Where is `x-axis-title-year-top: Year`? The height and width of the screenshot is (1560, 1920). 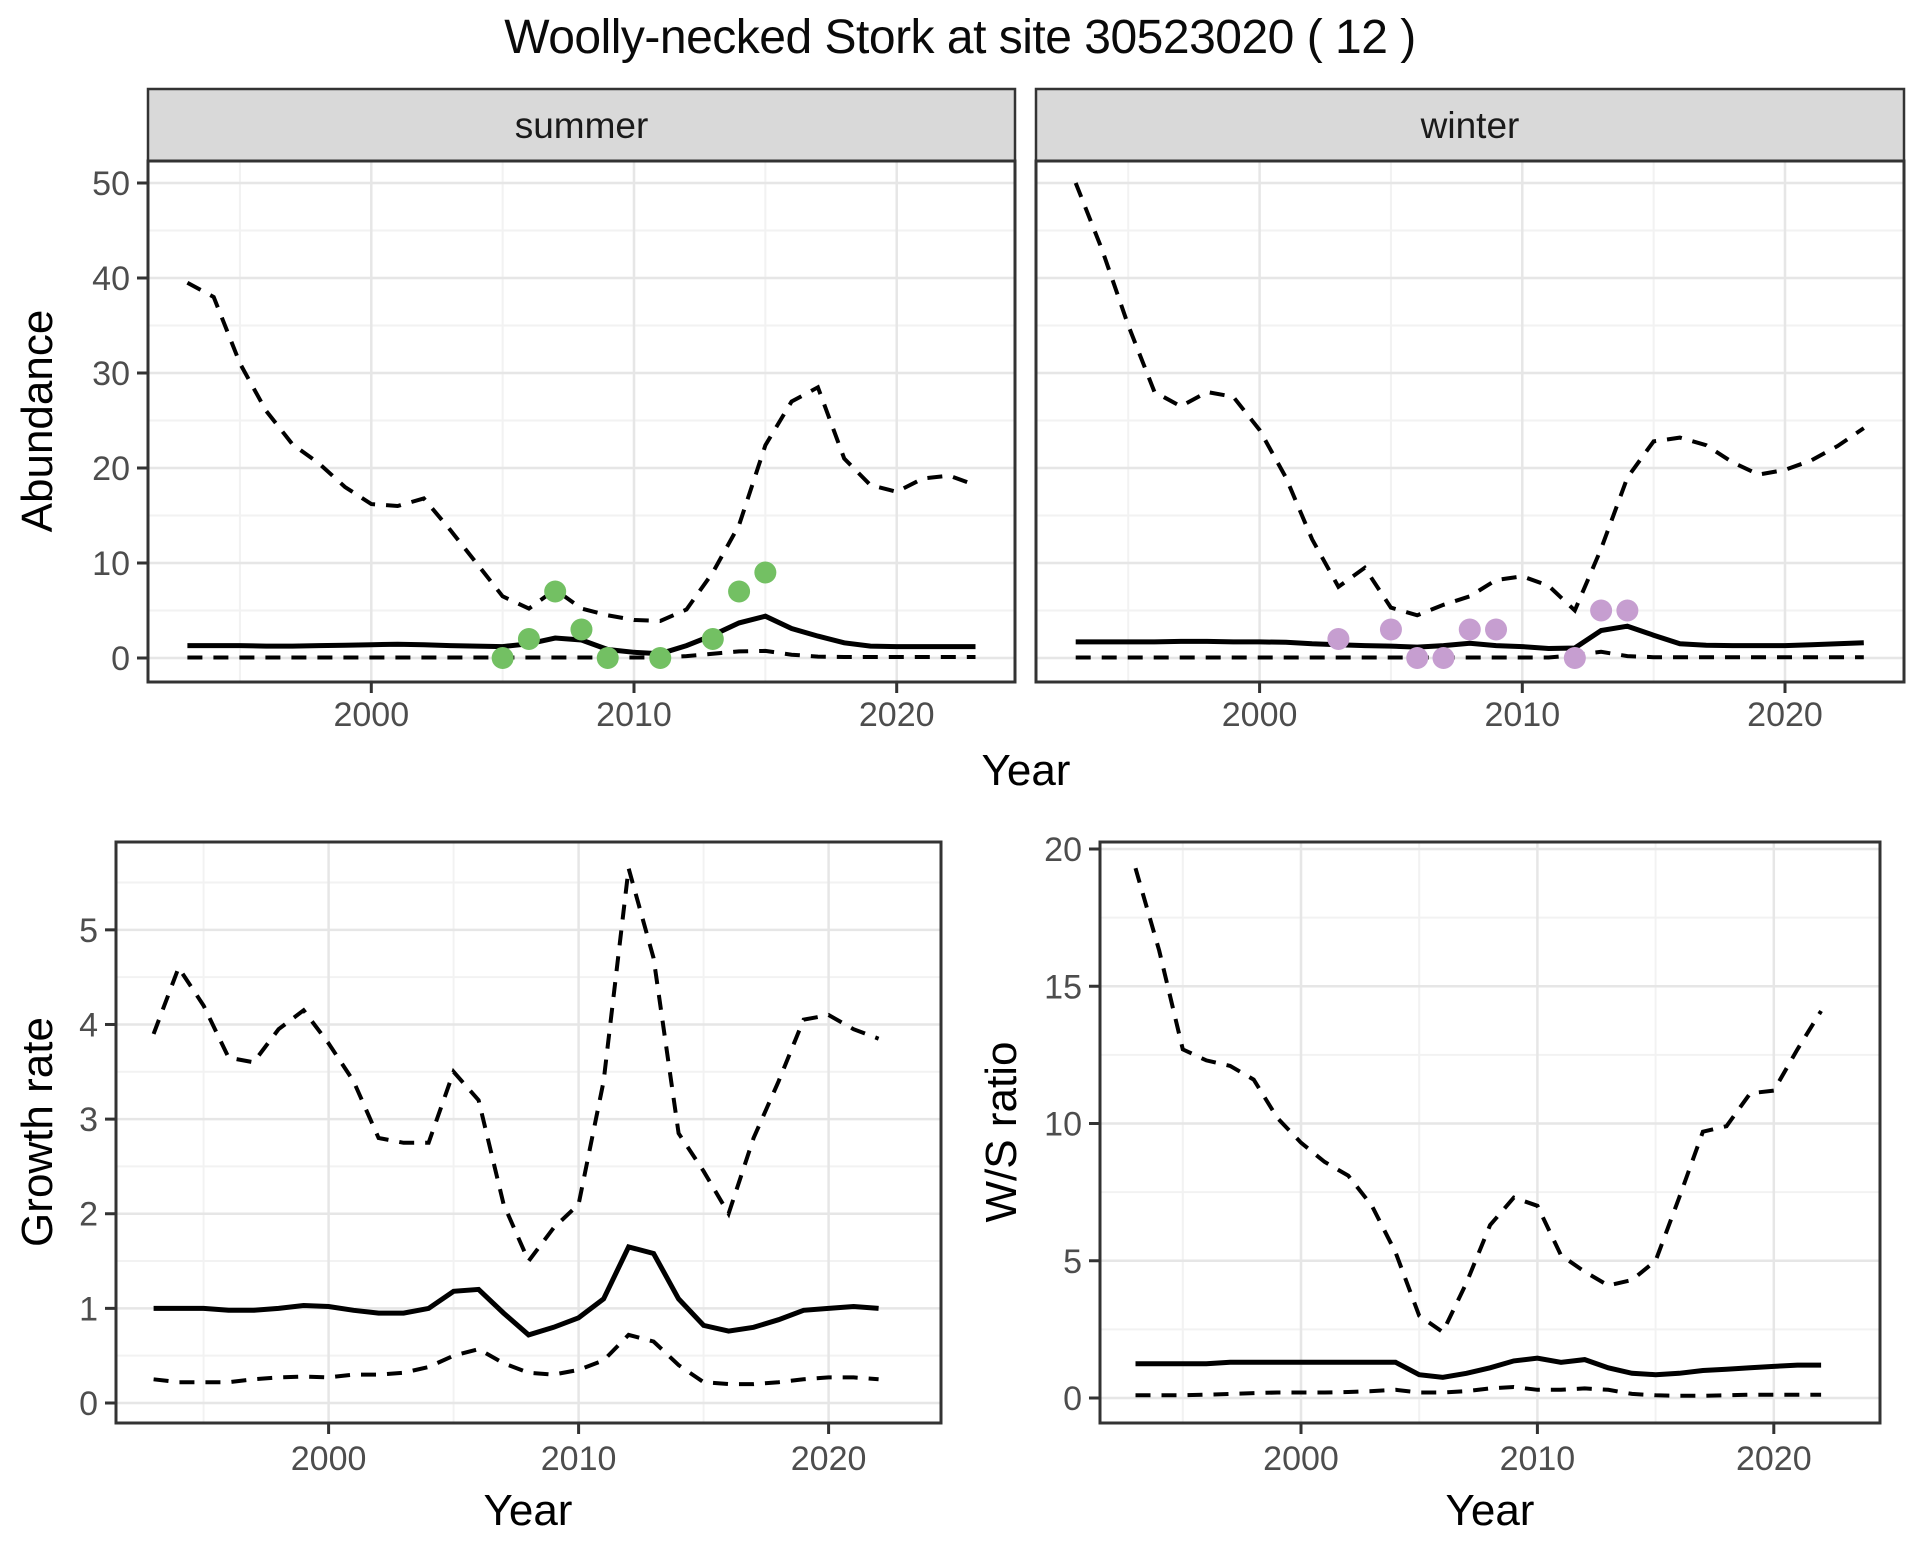
x-axis-title-year-top: Year is located at coordinates (1026, 770).